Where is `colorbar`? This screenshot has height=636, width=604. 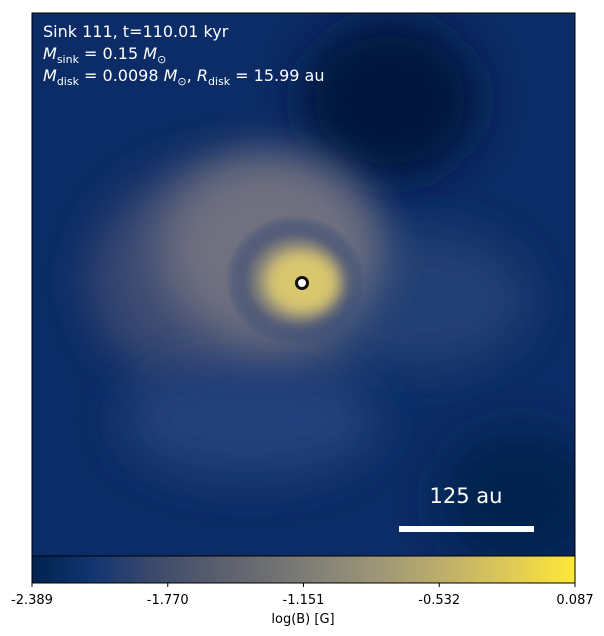 colorbar is located at coordinates (303, 569).